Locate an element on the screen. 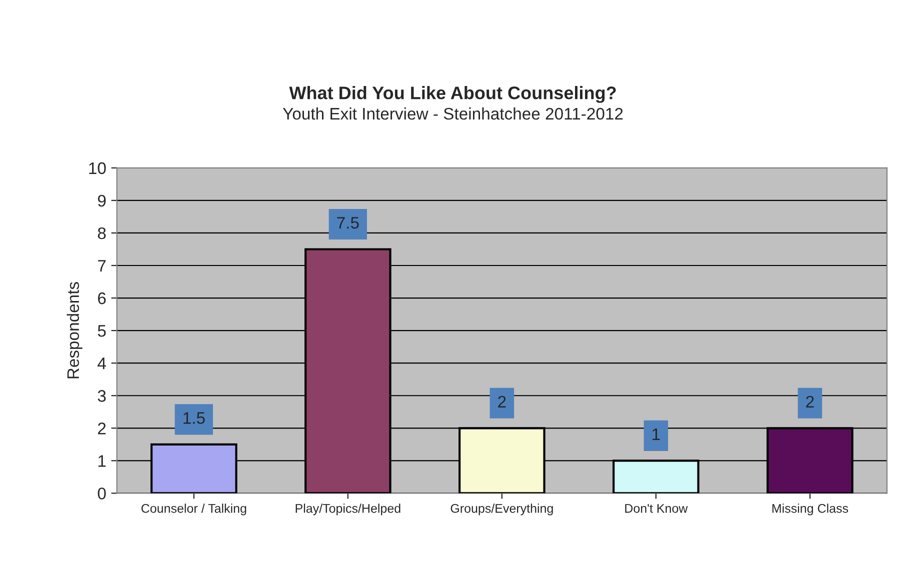 This screenshot has height=583, width=906. chart-title: What Did You Like About Counseling? is located at coordinates (452, 94).